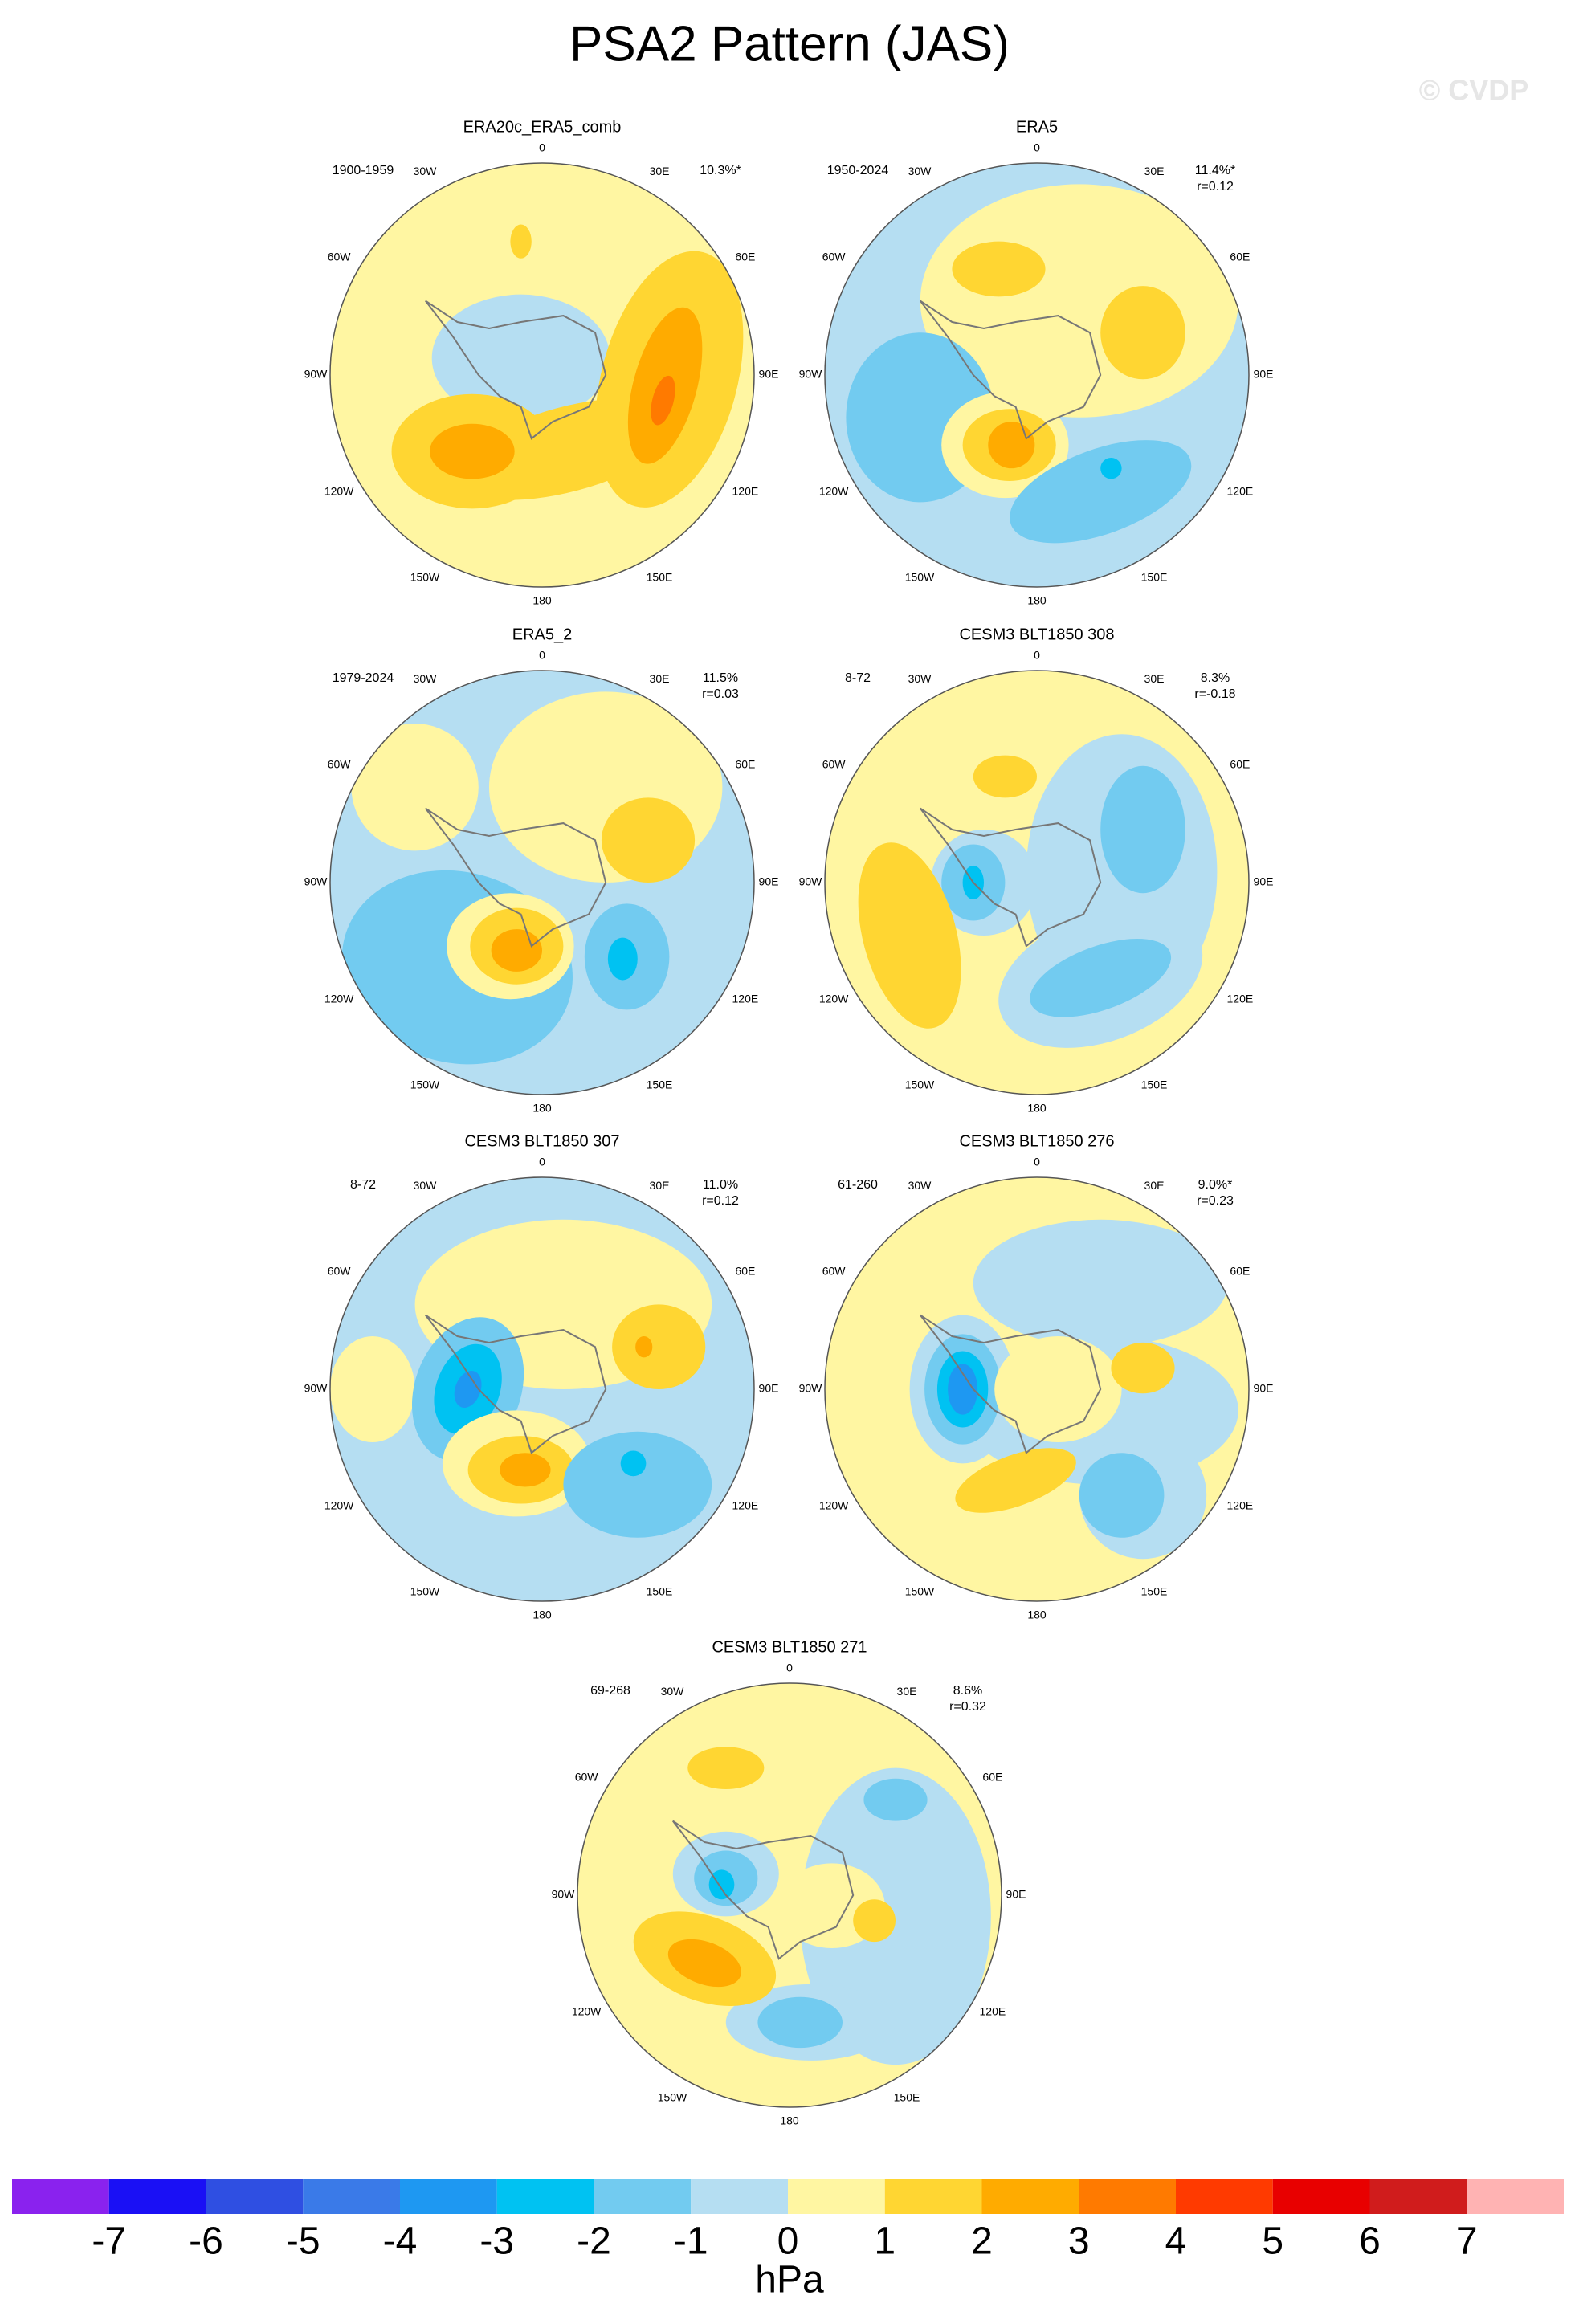 Image resolution: width=1579 pixels, height=2324 pixels. I want to click on panel-title: CESM3 BLT1850 307, so click(541, 1141).